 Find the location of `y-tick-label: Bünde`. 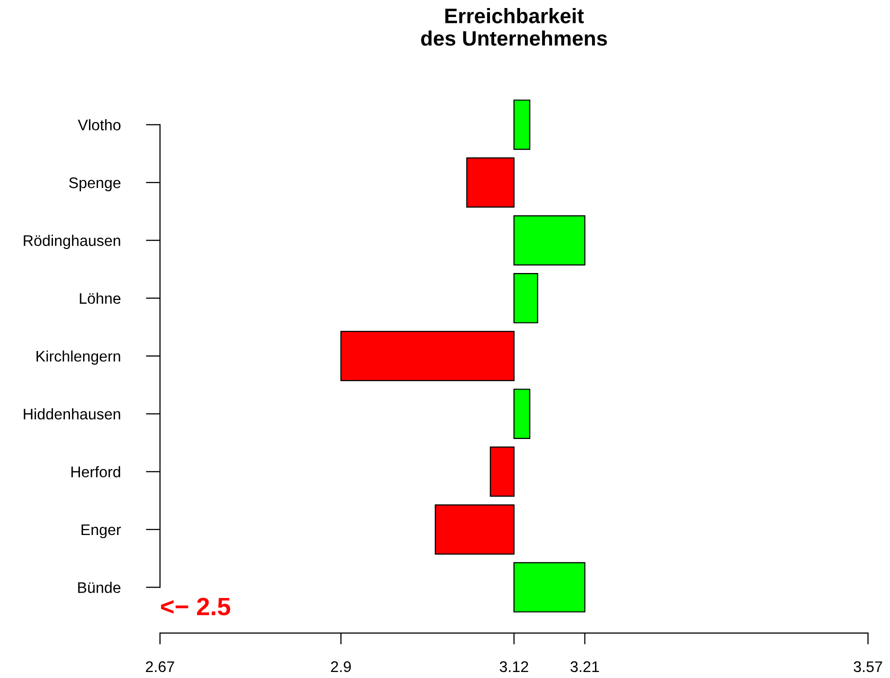

y-tick-label: Bünde is located at coordinates (99, 587).